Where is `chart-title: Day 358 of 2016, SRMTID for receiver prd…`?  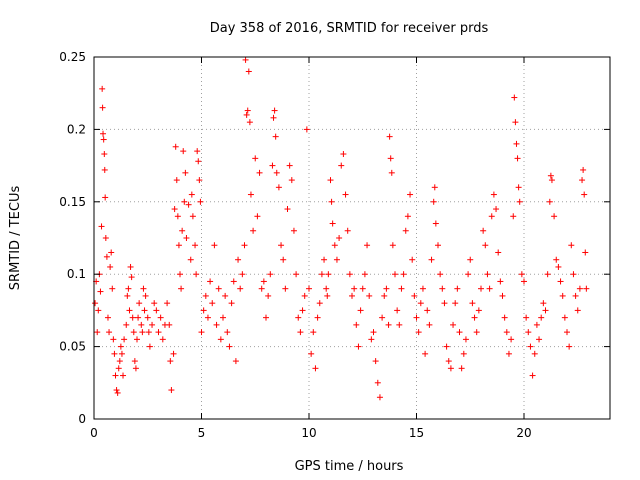
chart-title: Day 358 of 2016, SRMTID for receiver prd… is located at coordinates (349, 28).